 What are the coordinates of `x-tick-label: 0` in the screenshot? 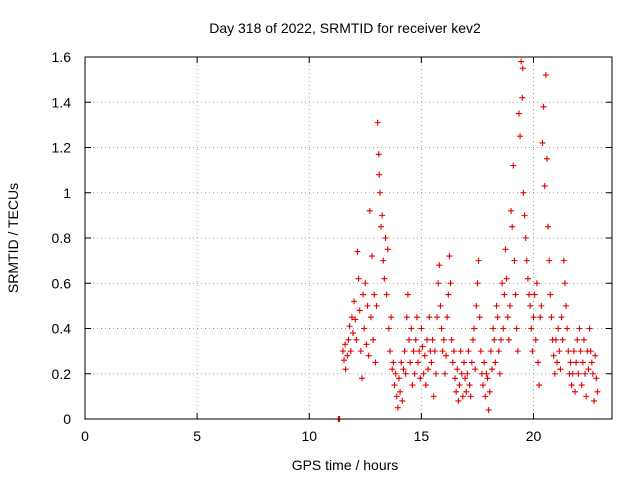 It's located at (85, 436).